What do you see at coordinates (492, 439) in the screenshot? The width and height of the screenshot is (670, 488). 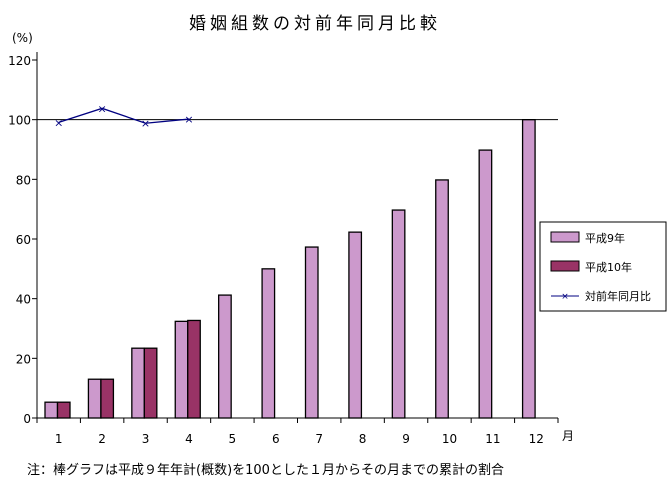 I see `x-tick-label: 11` at bounding box center [492, 439].